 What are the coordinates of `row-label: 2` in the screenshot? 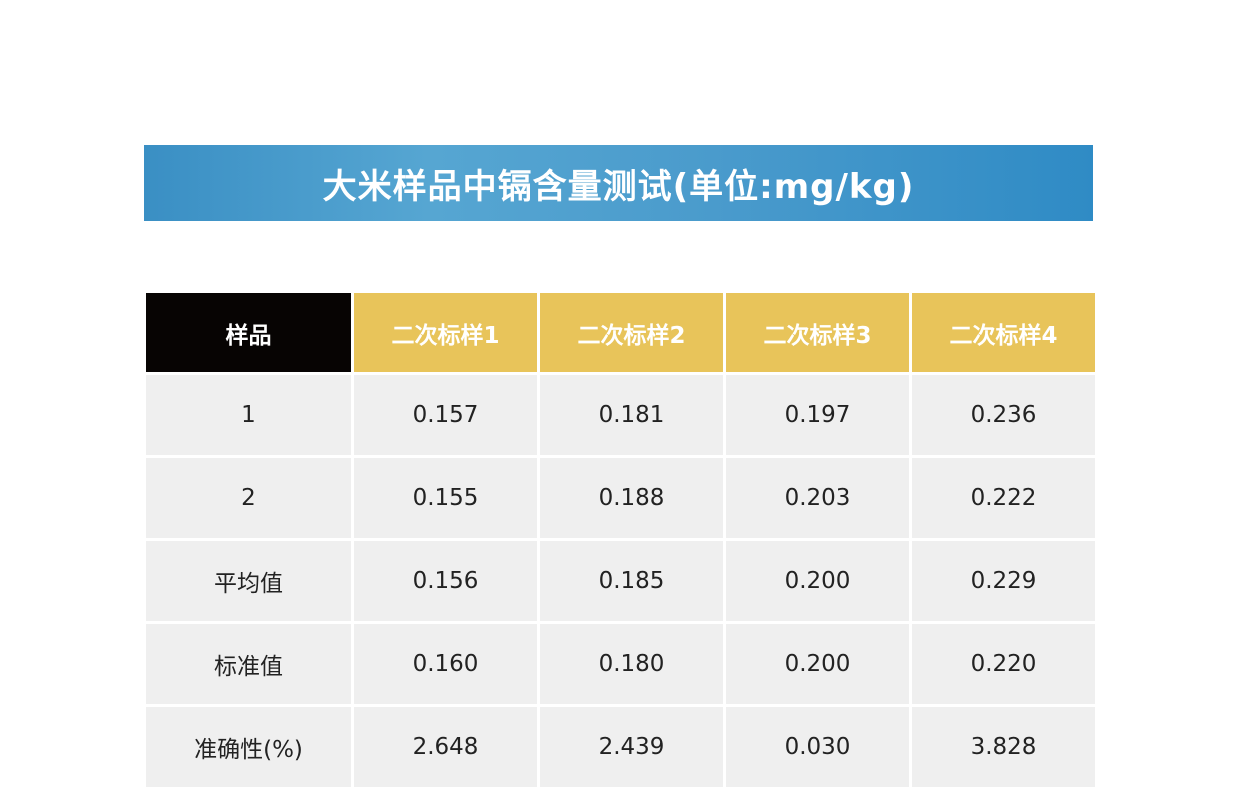 It's located at (248, 498).